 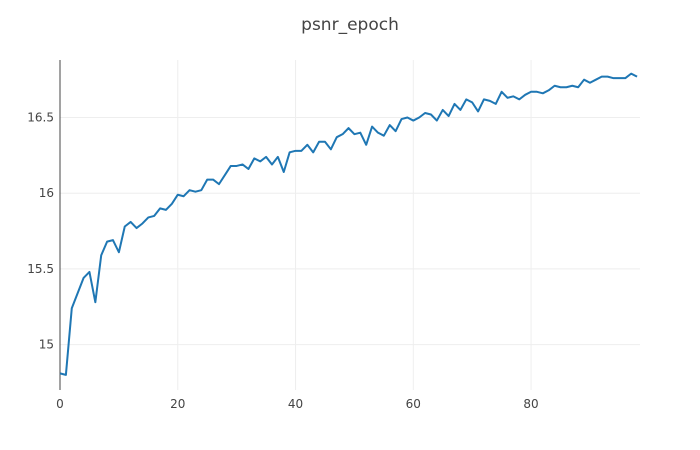 I want to click on y-tick-label: 16.5, so click(x=40, y=118).